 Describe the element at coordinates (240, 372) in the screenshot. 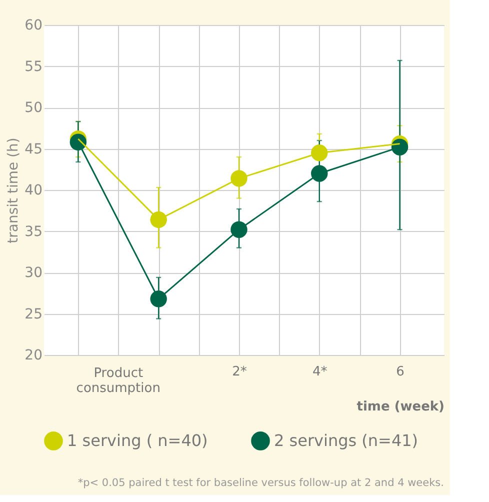

I see `x-tick-label: 2*` at that location.